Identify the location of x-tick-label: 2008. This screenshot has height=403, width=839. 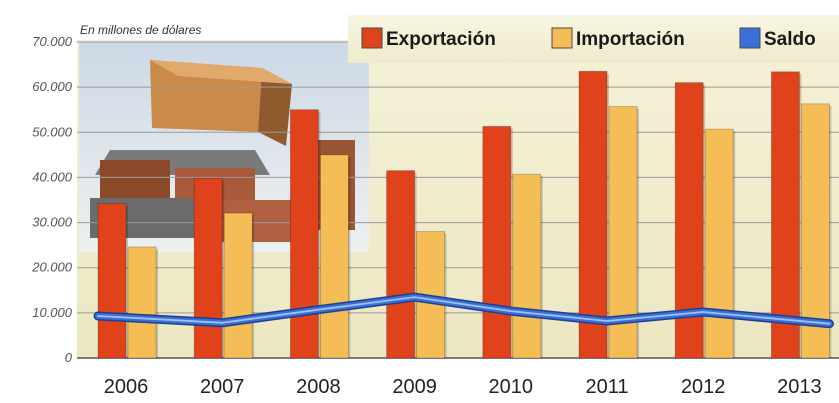
(318, 387).